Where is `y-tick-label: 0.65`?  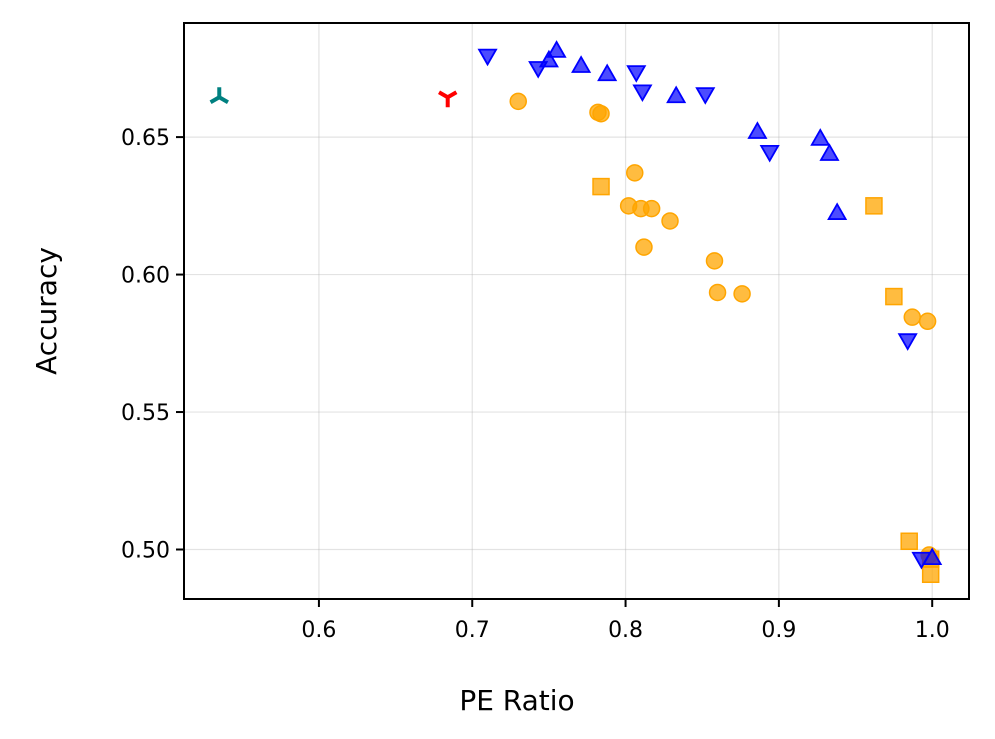
y-tick-label: 0.65 is located at coordinates (145, 138).